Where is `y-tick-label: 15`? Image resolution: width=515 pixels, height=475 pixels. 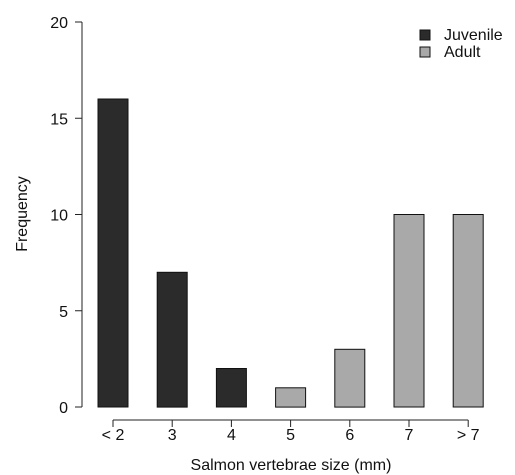
y-tick-label: 15 is located at coordinates (59, 119).